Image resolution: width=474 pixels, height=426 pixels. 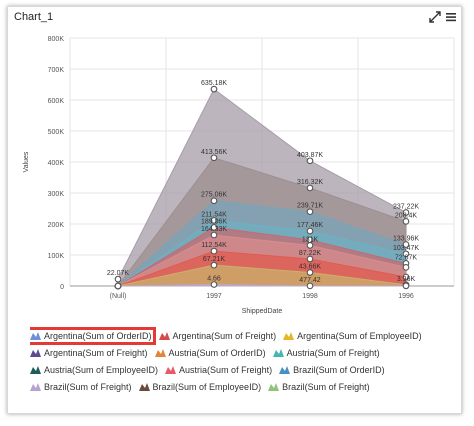 I want to click on data-label: 131K, so click(x=310, y=239).